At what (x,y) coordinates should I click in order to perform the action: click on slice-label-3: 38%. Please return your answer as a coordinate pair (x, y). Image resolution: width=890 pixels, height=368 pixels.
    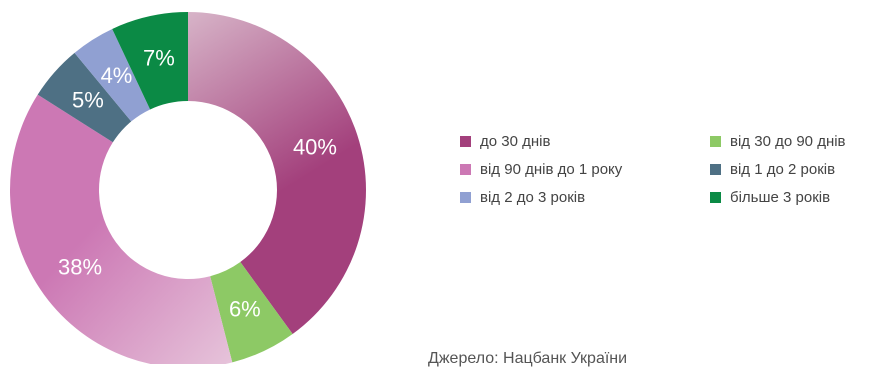
    Looking at the image, I should click on (80, 266).